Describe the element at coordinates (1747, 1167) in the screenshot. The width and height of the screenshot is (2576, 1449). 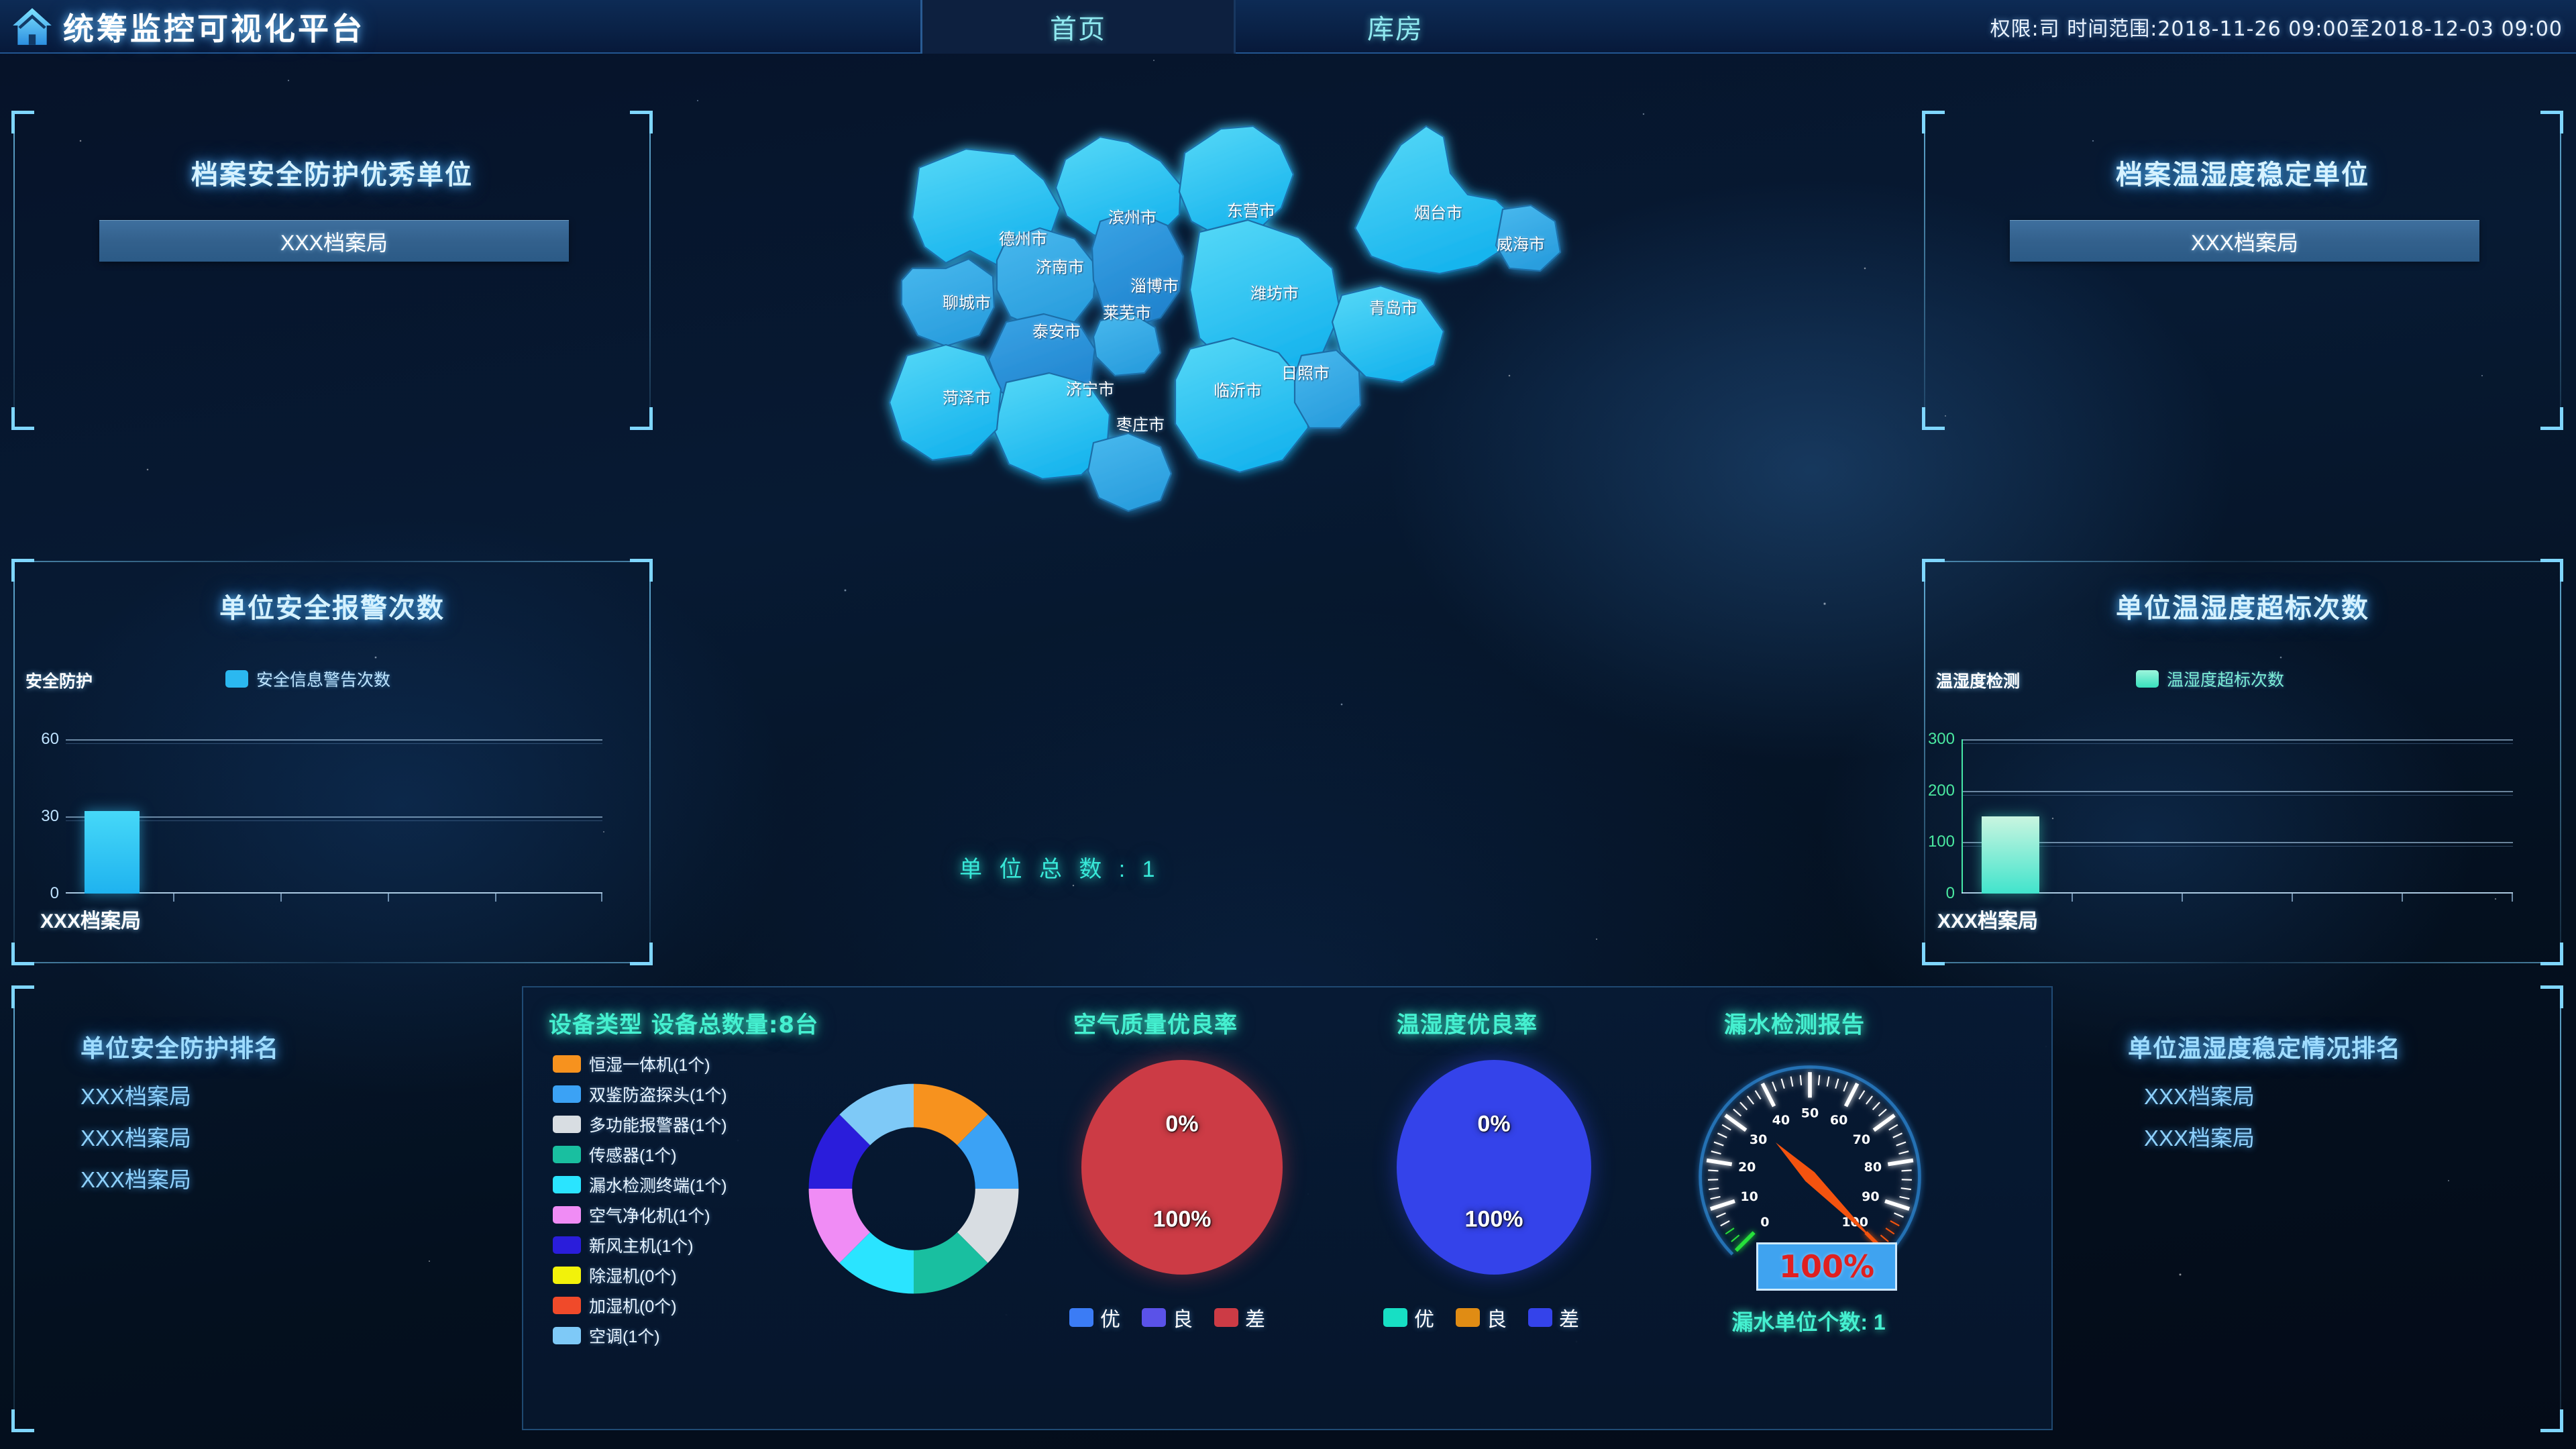
I see `gauge-tick-label: 20` at that location.